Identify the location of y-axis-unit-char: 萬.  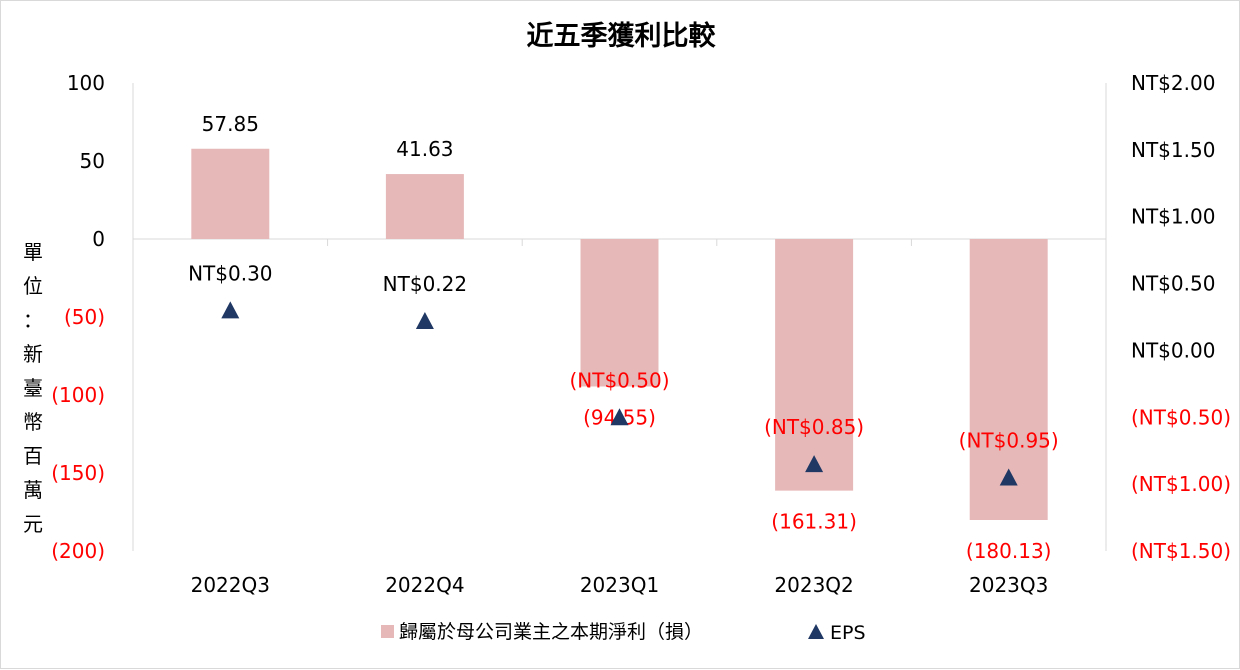
(33, 490).